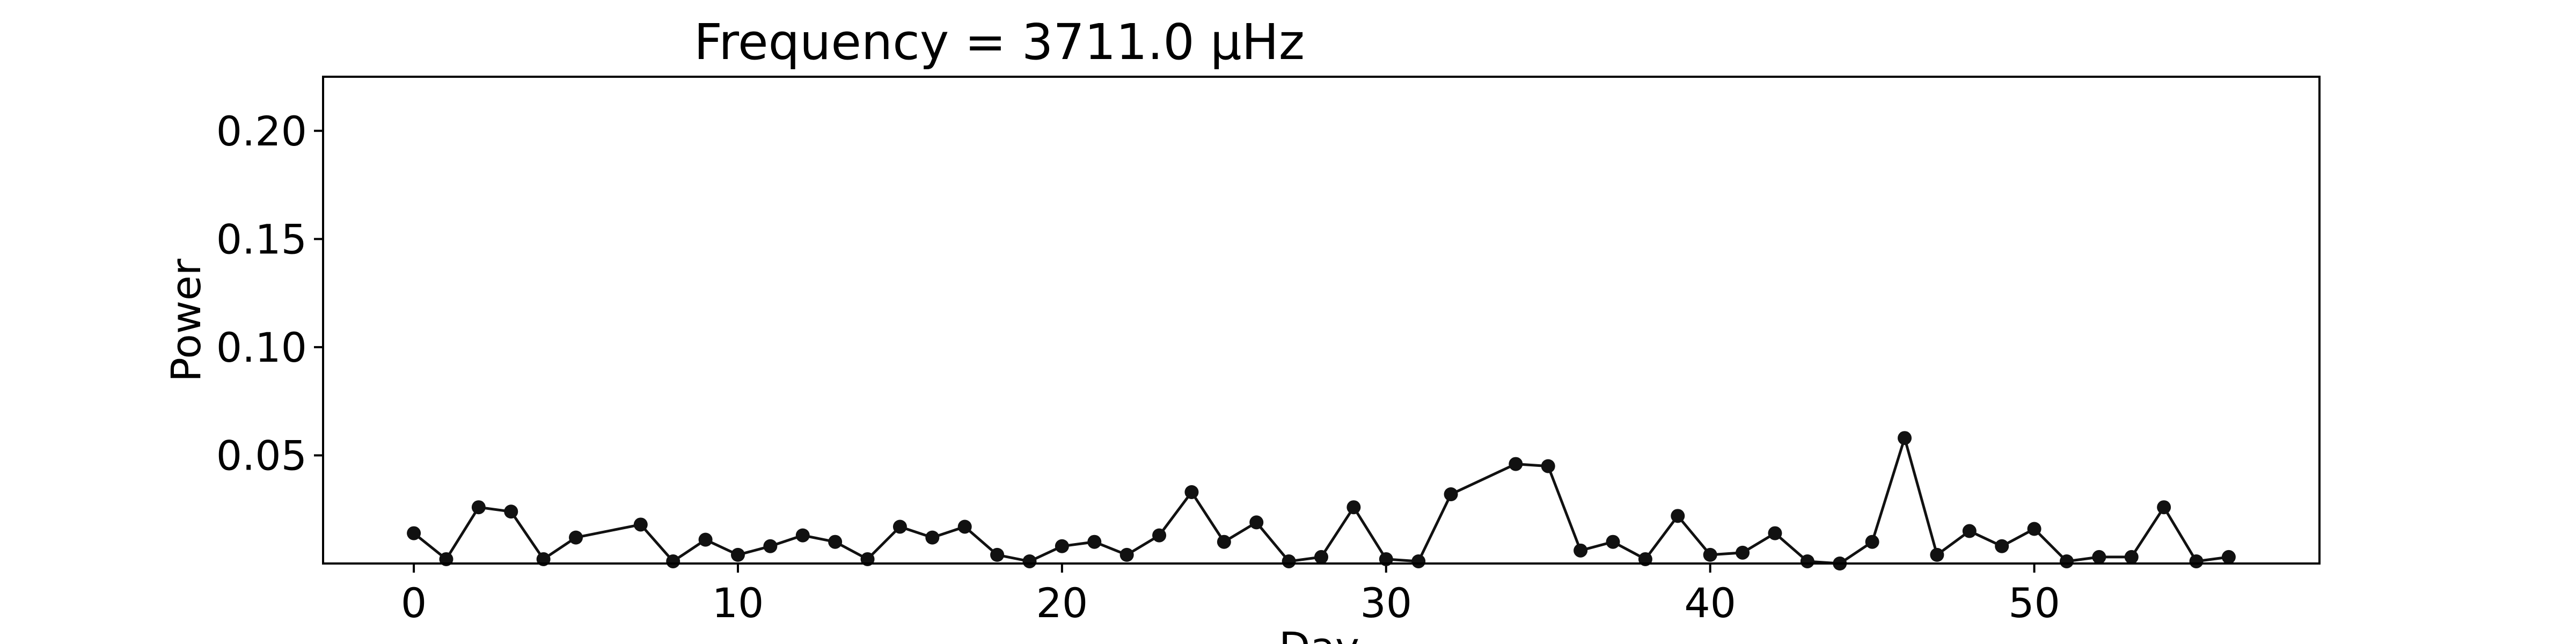  Describe the element at coordinates (999, 42) in the screenshot. I see `chart-title: Frequency = 3711.0 μHz` at that location.